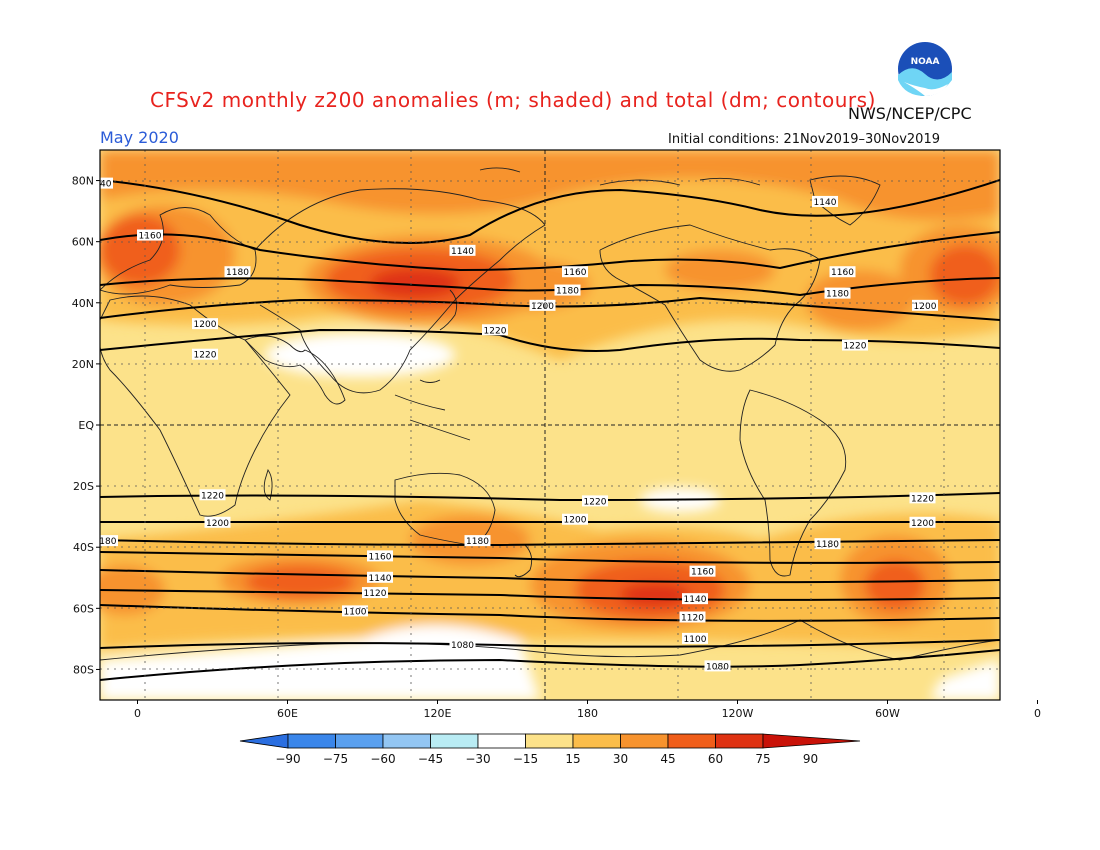 This screenshot has width=1100, height=850. I want to click on colorbar-label-3: −45, so click(430, 759).